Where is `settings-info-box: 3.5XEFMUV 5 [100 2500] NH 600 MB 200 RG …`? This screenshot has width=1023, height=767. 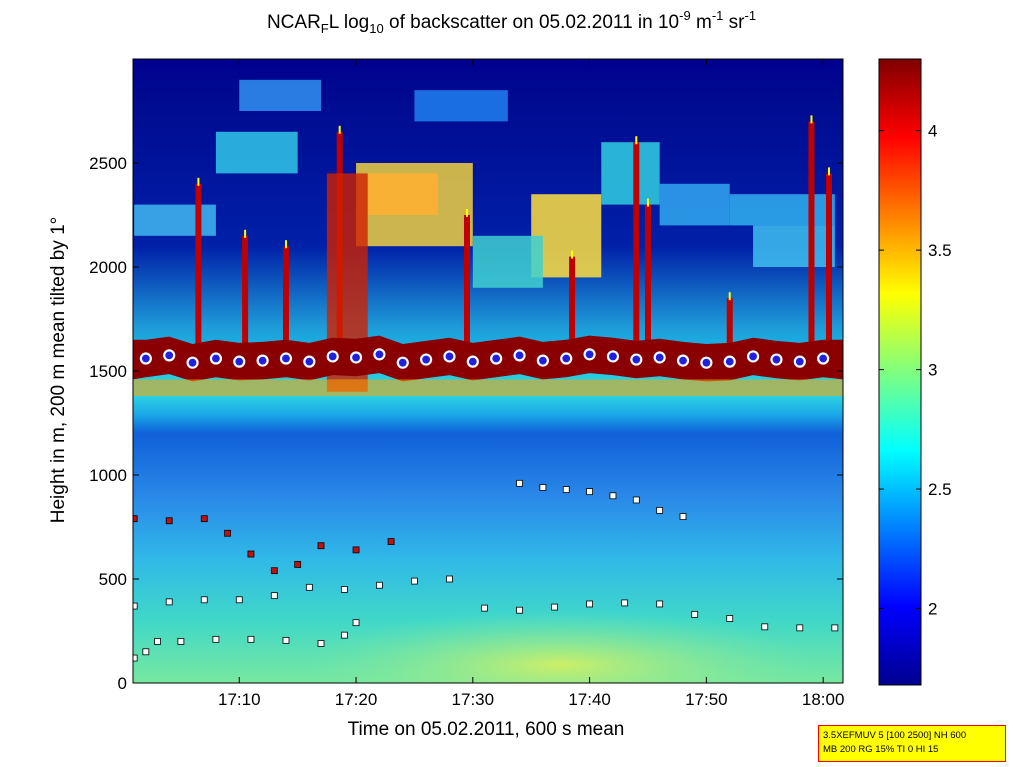 settings-info-box: 3.5XEFMUV 5 [100 2500] NH 600 MB 200 RG … is located at coordinates (912, 743).